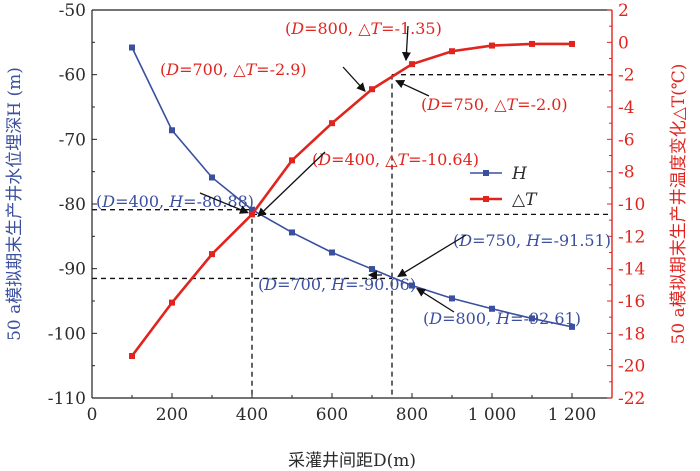  What do you see at coordinates (364, 159) in the screenshot?
I see `annotation-text-part: =400, △` at bounding box center [364, 159].